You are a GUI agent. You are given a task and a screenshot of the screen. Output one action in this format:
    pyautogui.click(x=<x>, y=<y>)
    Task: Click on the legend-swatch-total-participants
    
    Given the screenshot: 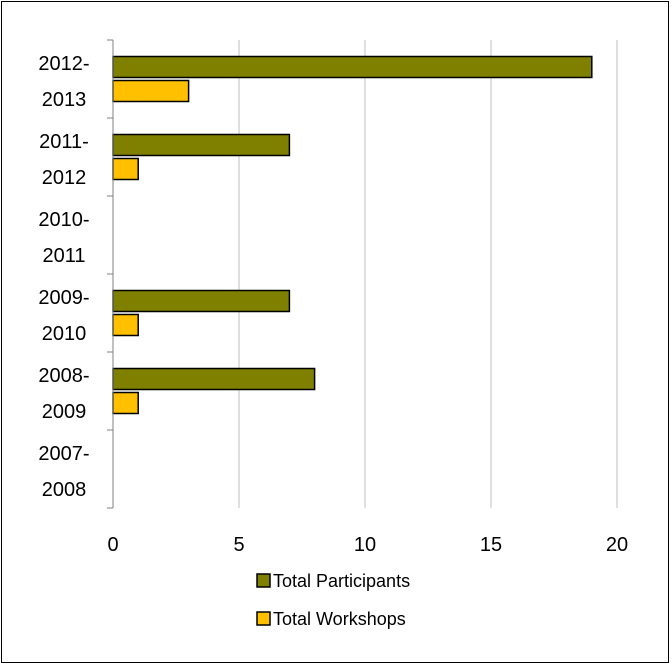 What is the action you would take?
    pyautogui.click(x=263, y=580)
    